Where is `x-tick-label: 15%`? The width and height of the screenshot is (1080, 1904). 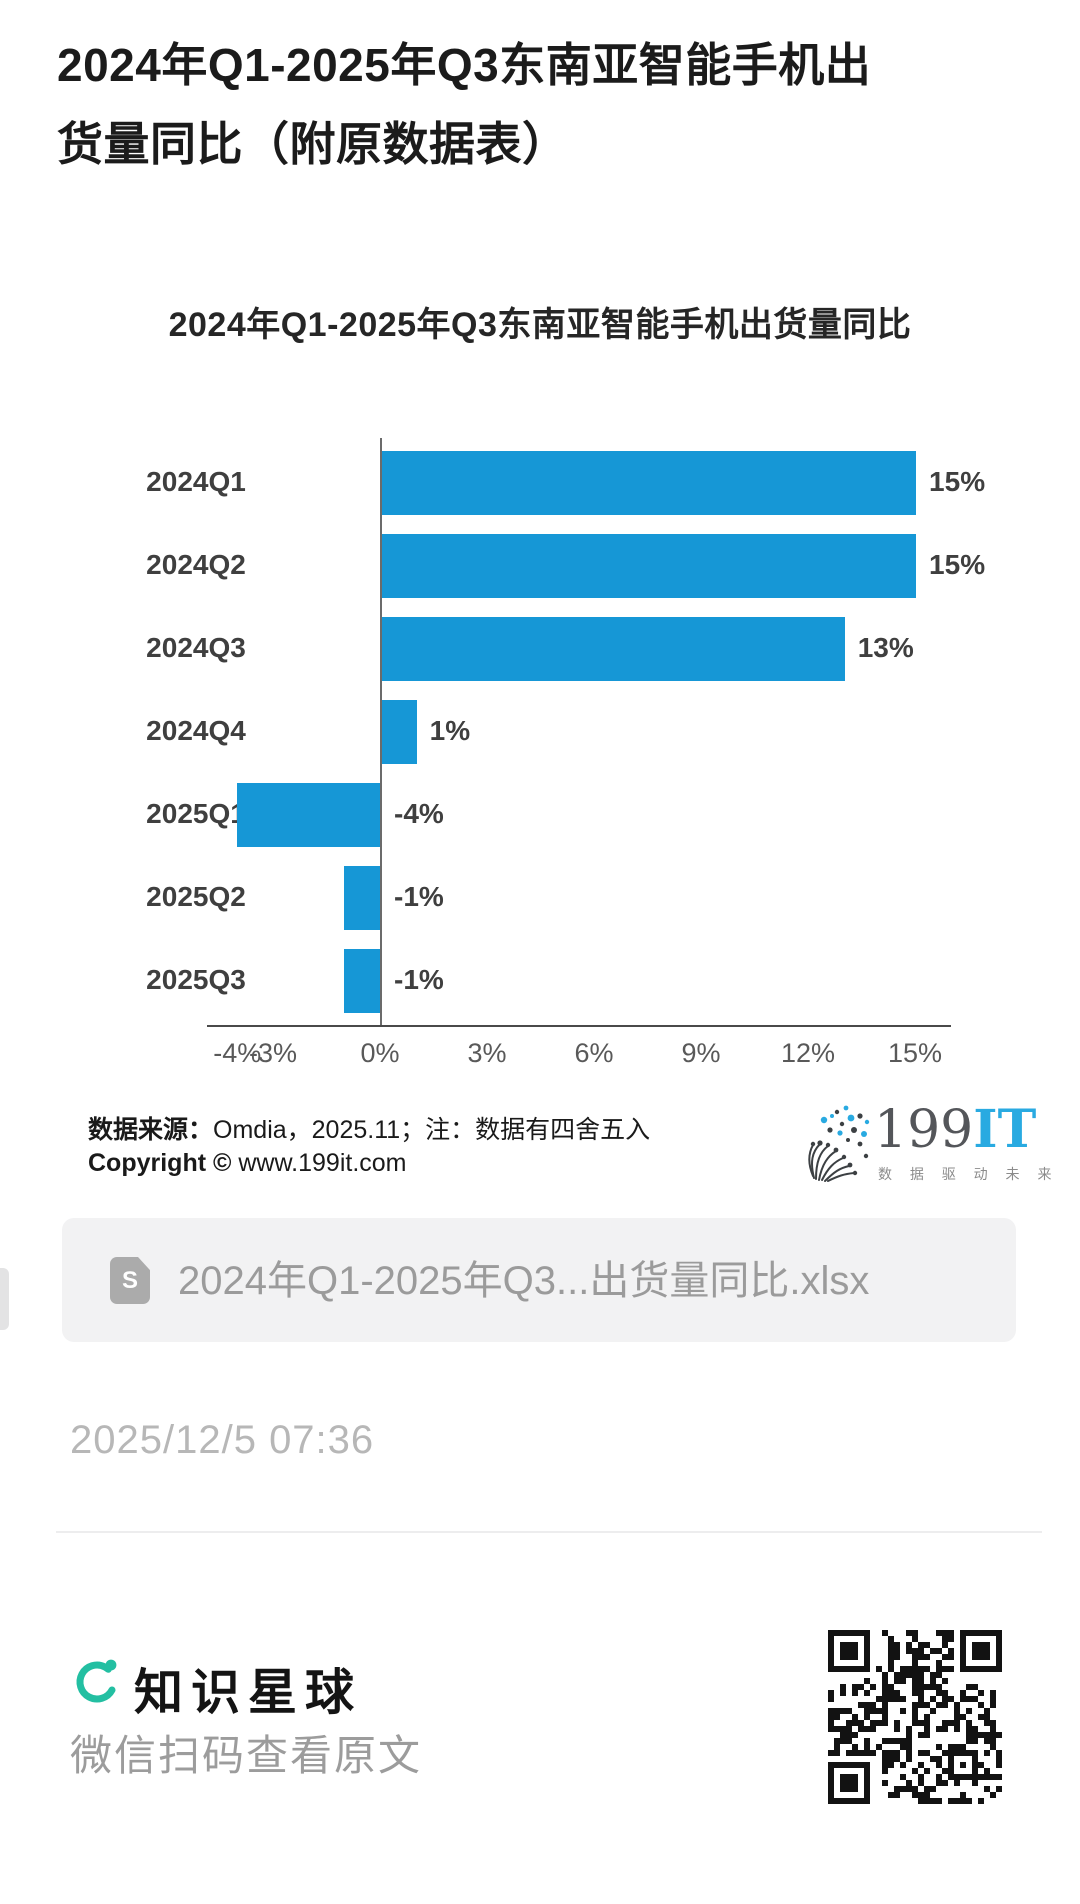 x-tick-label: 15% is located at coordinates (915, 1053).